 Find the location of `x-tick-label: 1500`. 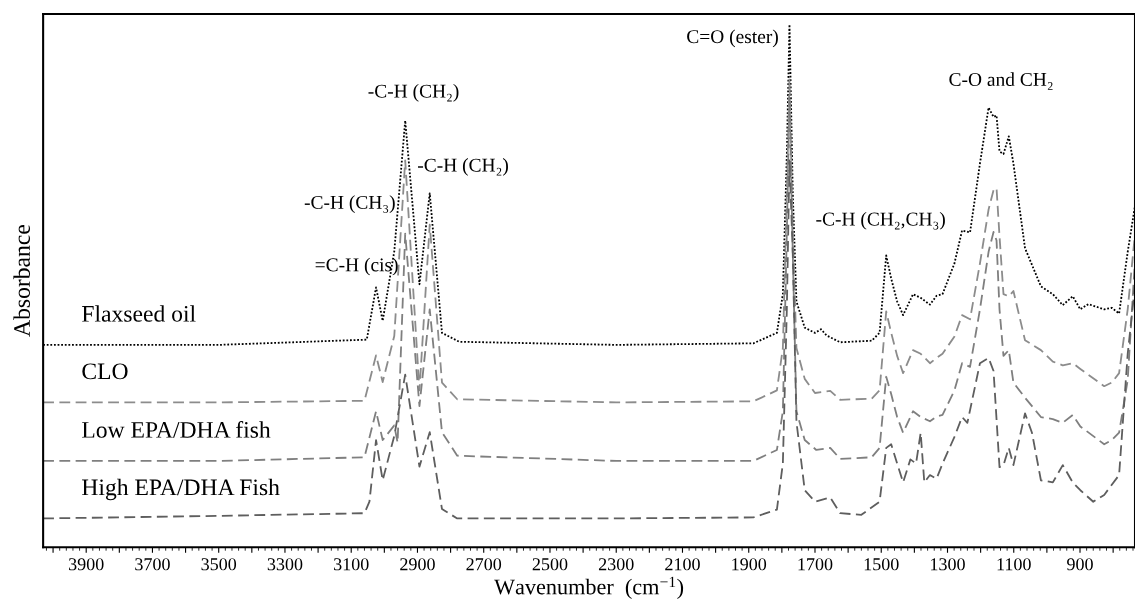

x-tick-label: 1500 is located at coordinates (881, 564).